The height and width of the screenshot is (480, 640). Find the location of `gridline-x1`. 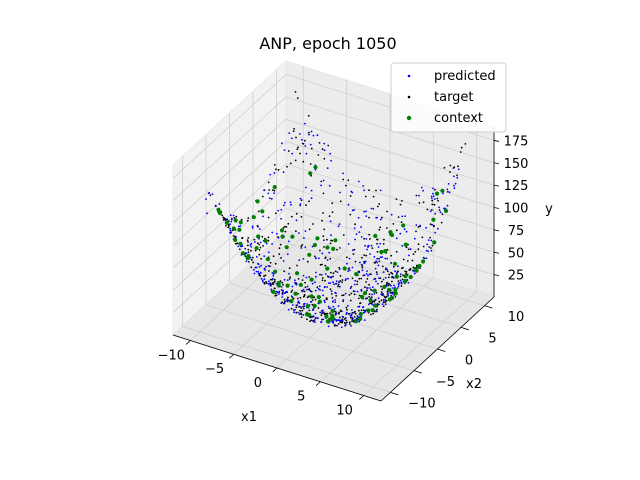

gridline-x1 is located at coordinates (247, 203).